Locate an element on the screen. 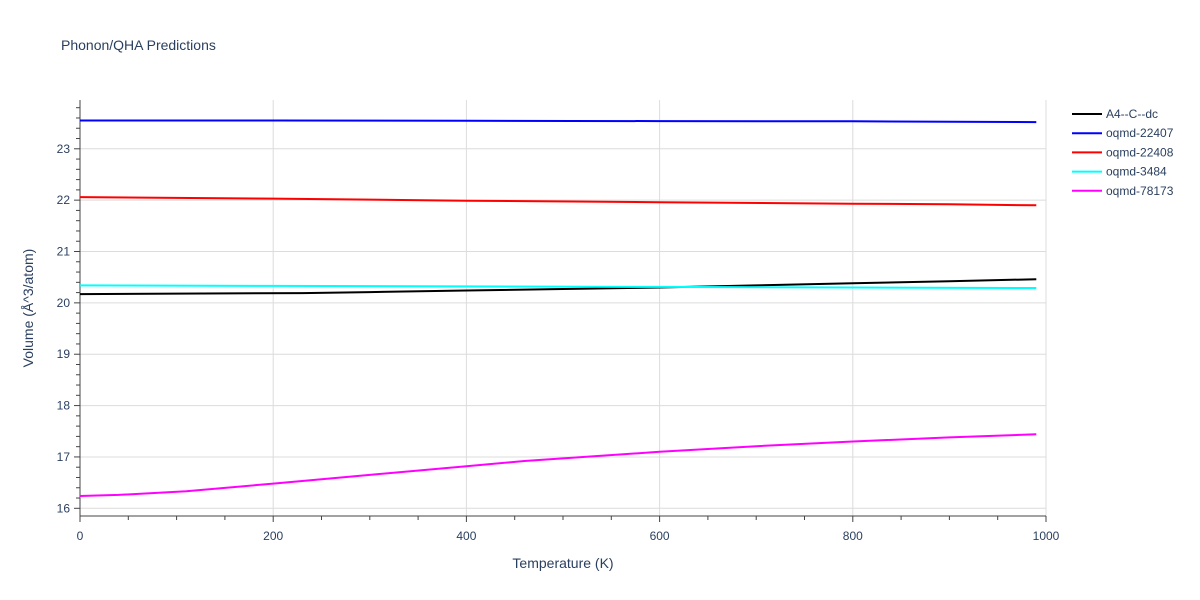 This screenshot has width=1200, height=600. x-tick-label: 1000 is located at coordinates (1046, 536).